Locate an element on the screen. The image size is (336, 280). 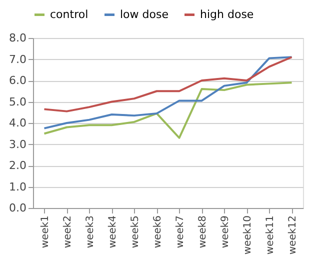
y-tick-label: 6.0 is located at coordinates (17, 80).